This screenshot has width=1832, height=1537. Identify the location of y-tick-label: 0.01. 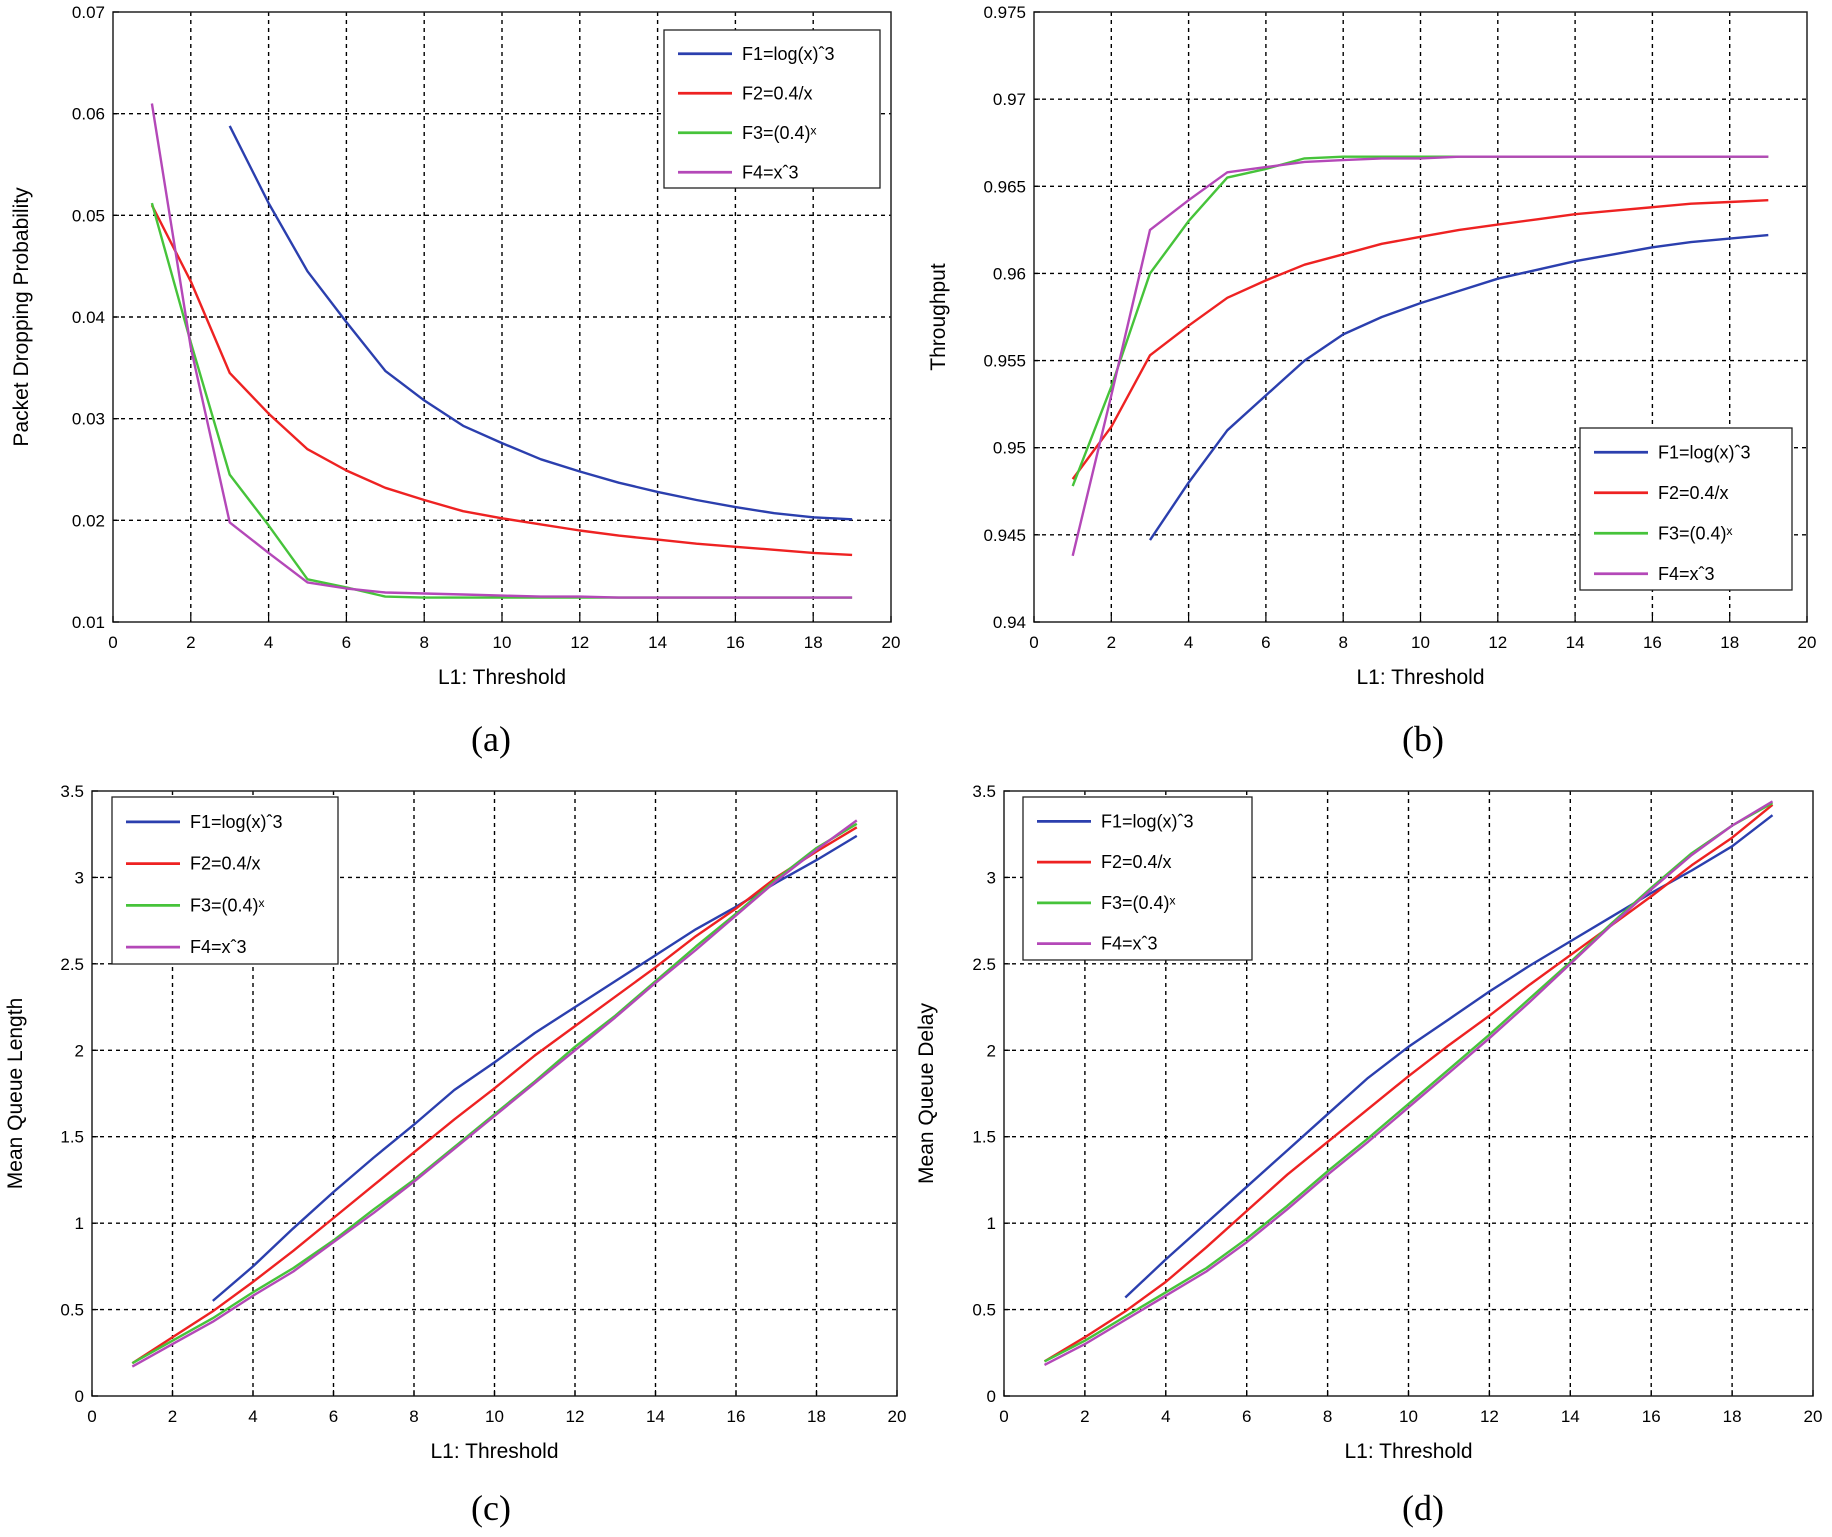
(88, 622).